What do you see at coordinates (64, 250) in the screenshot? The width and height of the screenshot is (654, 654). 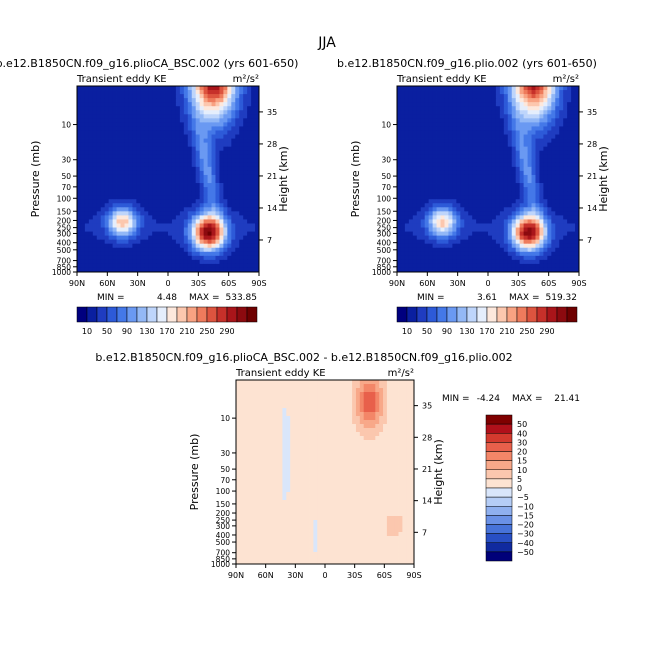 I see `y-tick-label: 500` at bounding box center [64, 250].